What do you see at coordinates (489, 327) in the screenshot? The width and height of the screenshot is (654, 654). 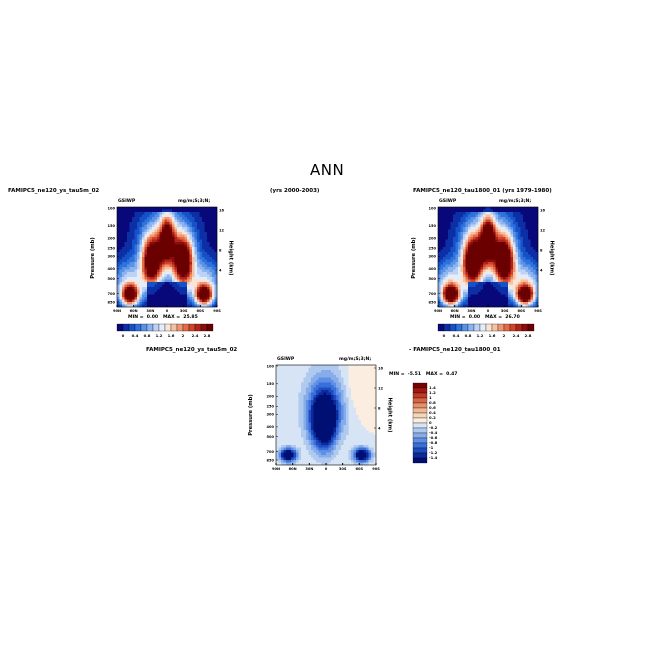 I see `colorbar-swatch` at bounding box center [489, 327].